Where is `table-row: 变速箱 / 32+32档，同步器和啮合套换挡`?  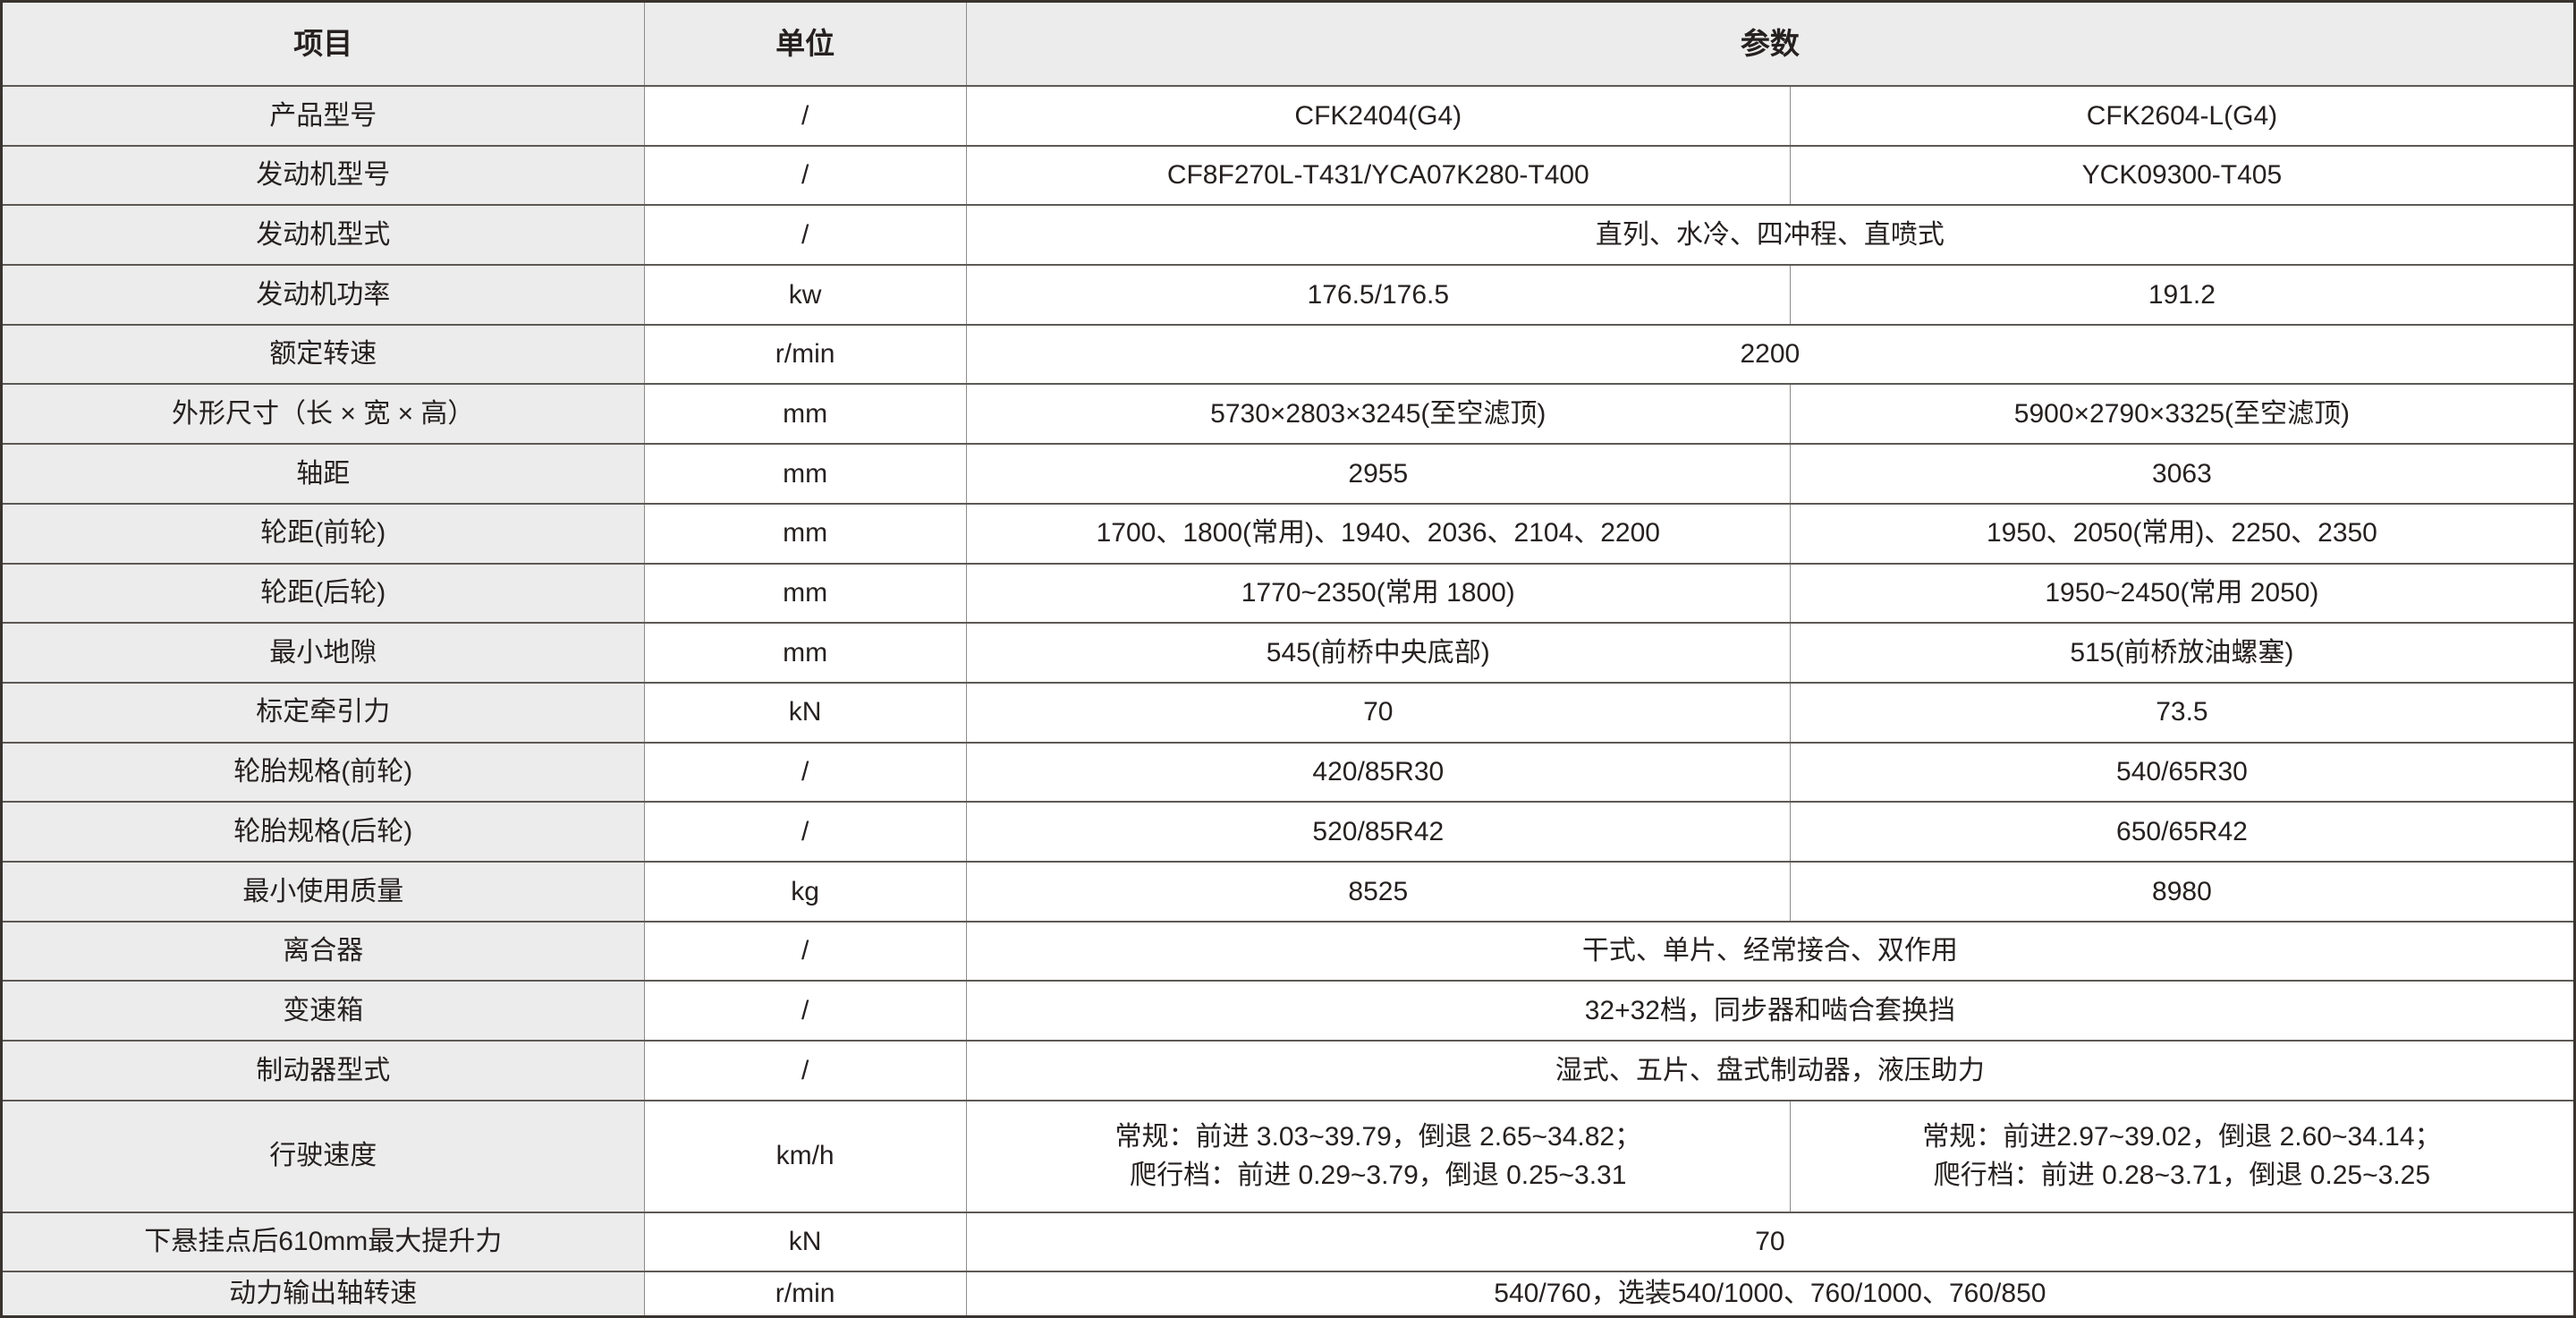 table-row: 变速箱 / 32+32档，同步器和啮合套换挡 is located at coordinates (1288, 1010).